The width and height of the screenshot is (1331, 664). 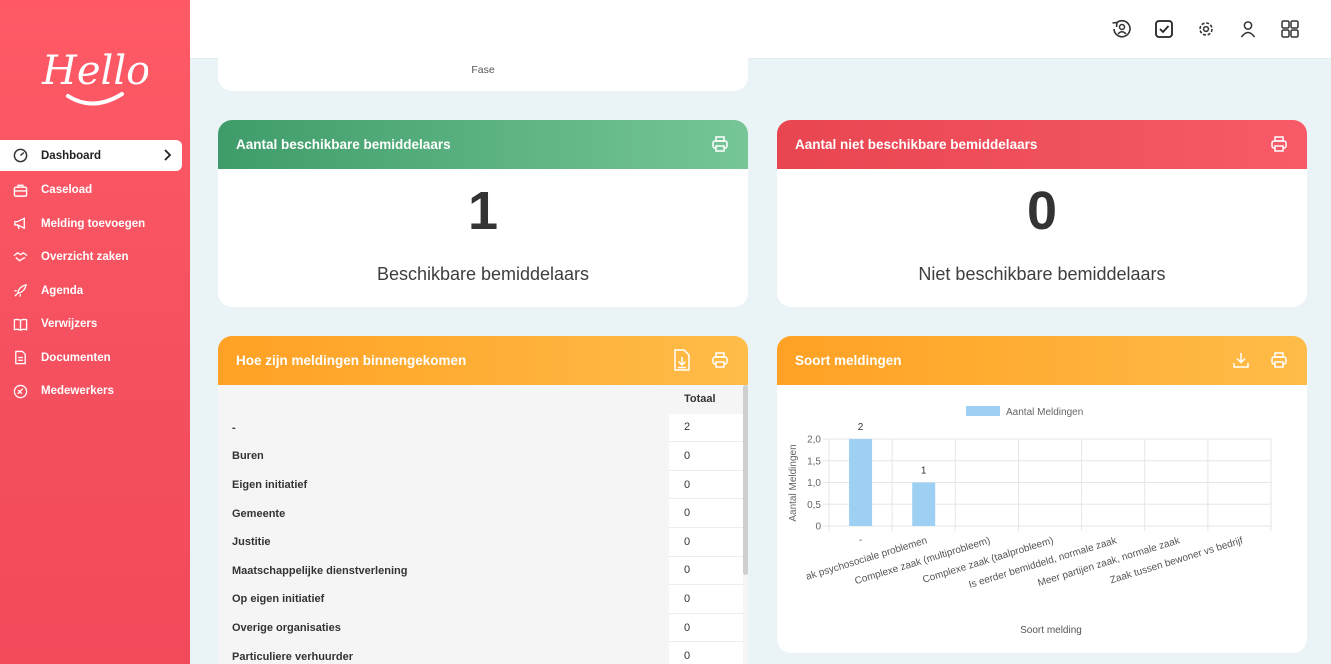 What do you see at coordinates (20, 358) in the screenshot?
I see `document-icon` at bounding box center [20, 358].